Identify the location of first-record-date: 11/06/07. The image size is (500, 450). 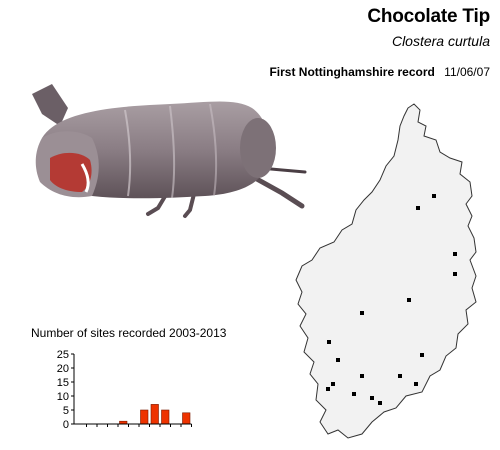
(467, 72).